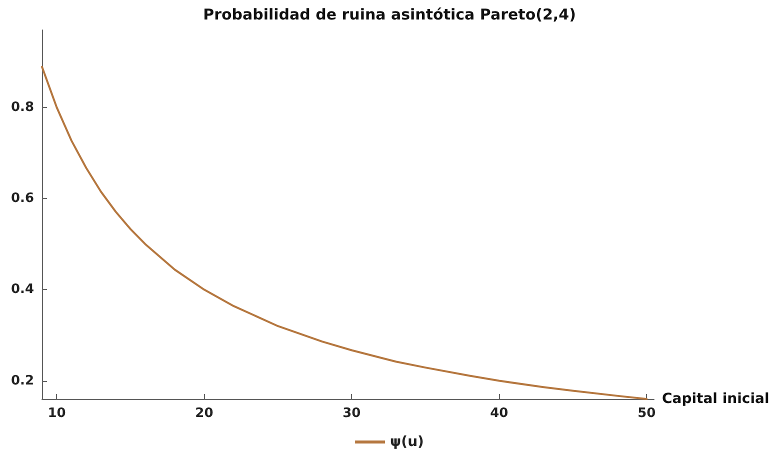 The height and width of the screenshot is (462, 779). Describe the element at coordinates (499, 413) in the screenshot. I see `x-tick-label: 40` at that location.